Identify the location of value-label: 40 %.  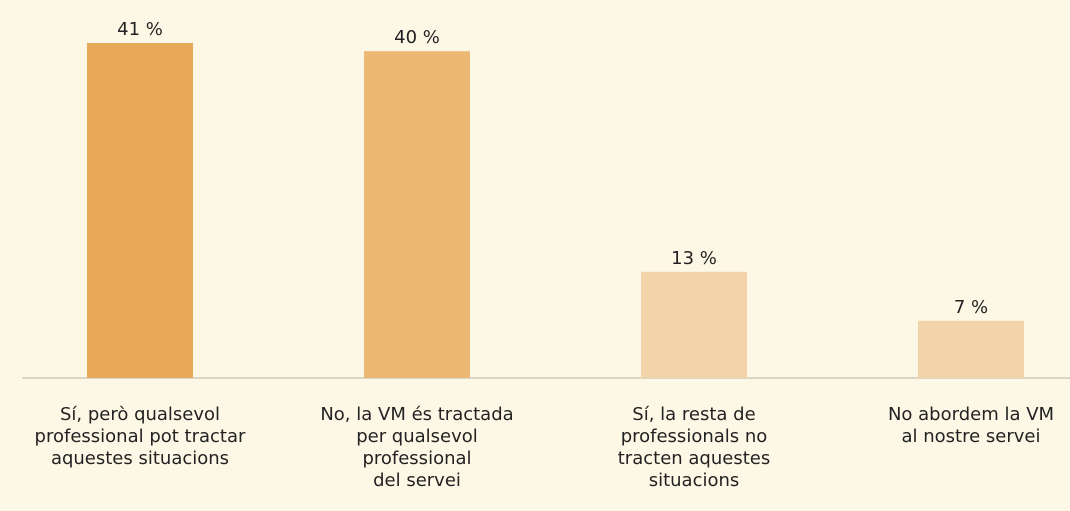
(417, 37).